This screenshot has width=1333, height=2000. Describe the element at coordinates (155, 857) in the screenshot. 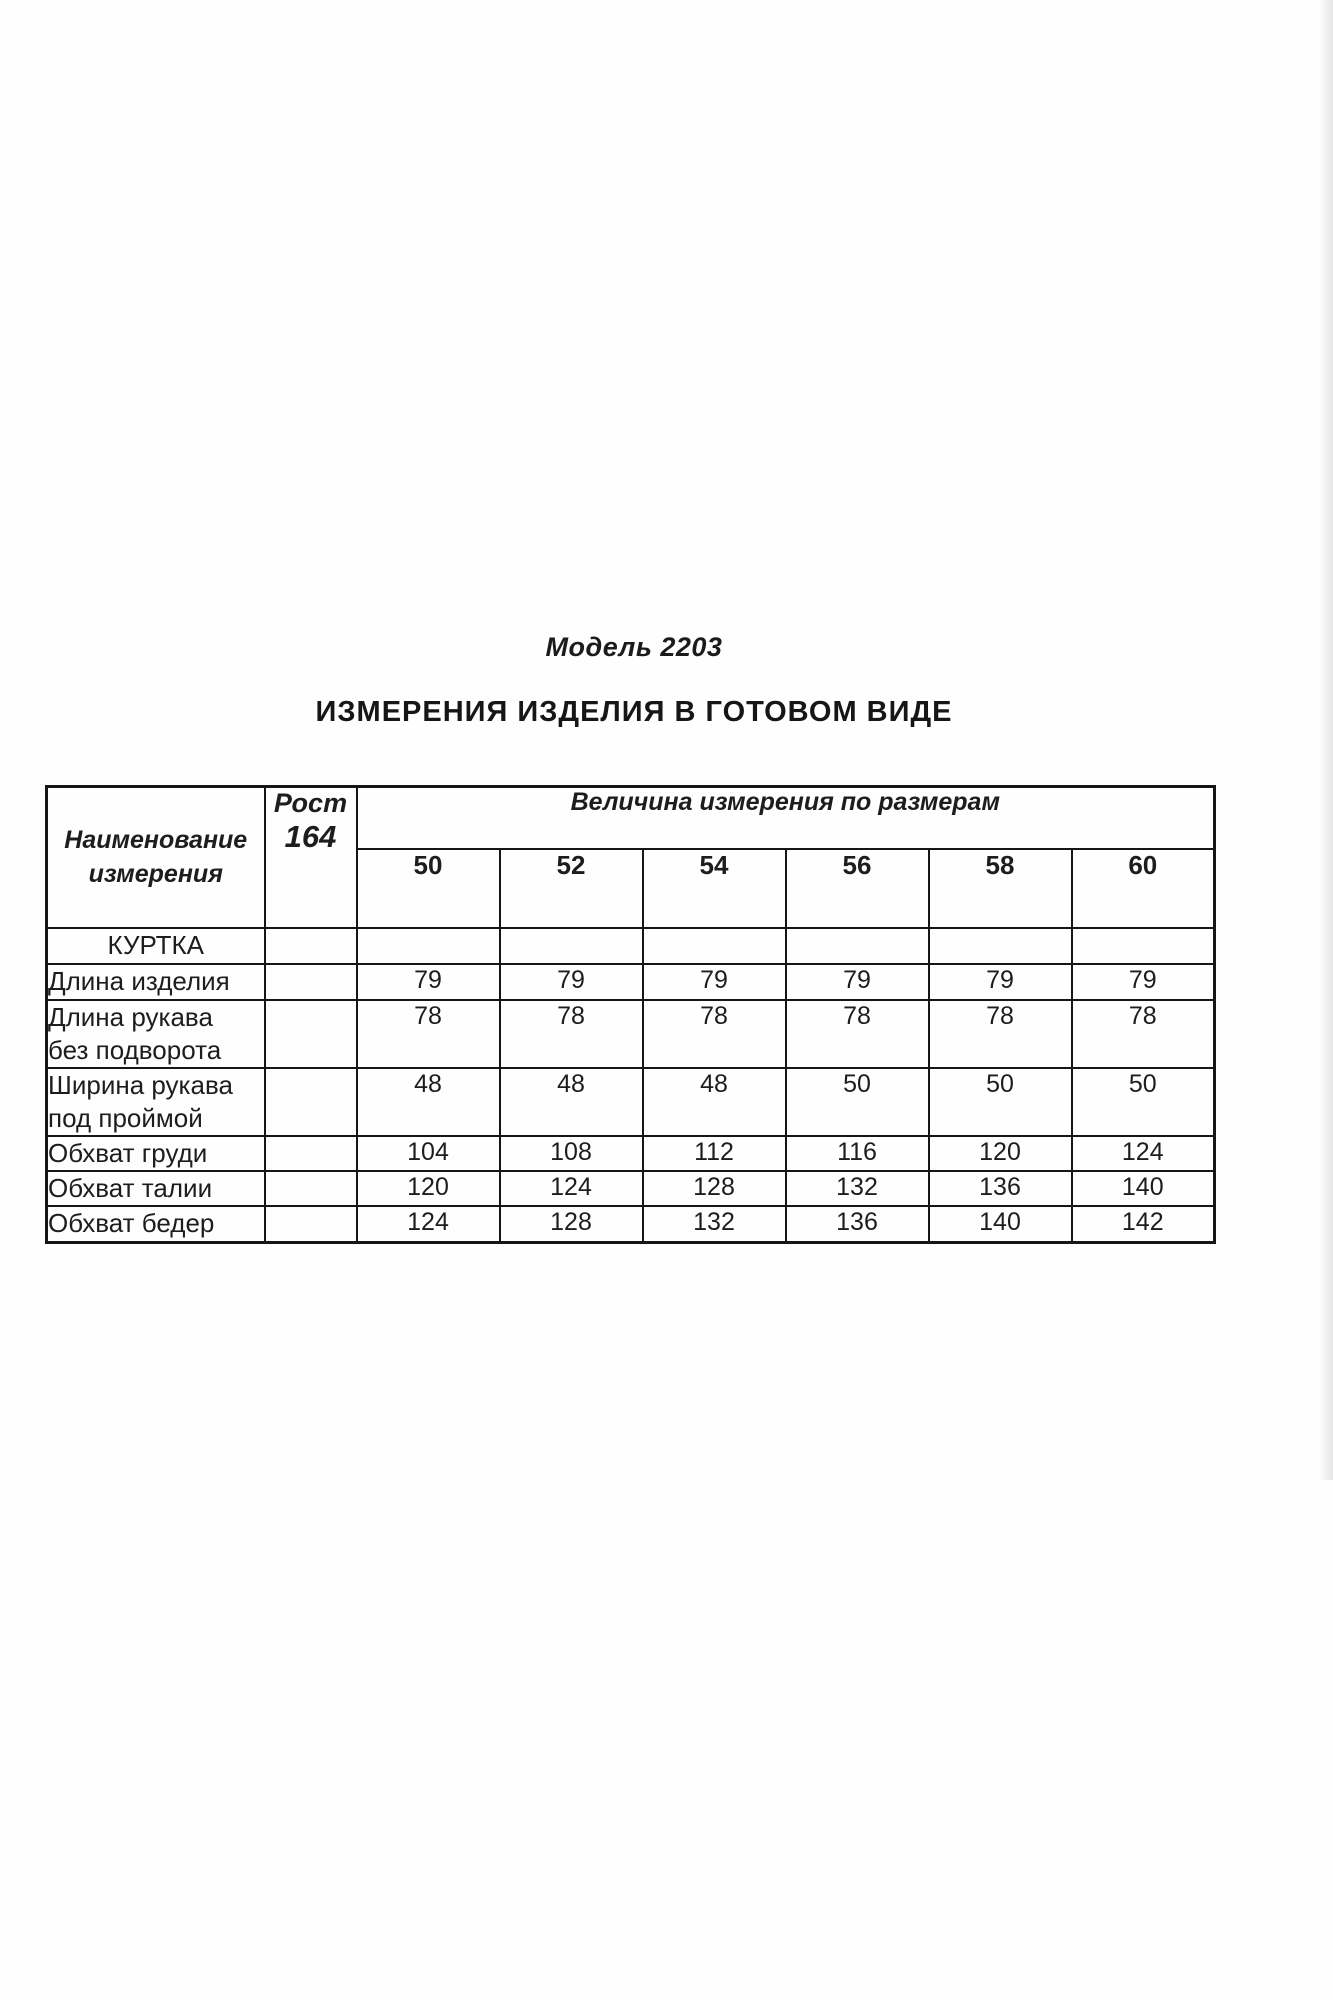

I see `header-name-cell: Наименование измерения` at that location.